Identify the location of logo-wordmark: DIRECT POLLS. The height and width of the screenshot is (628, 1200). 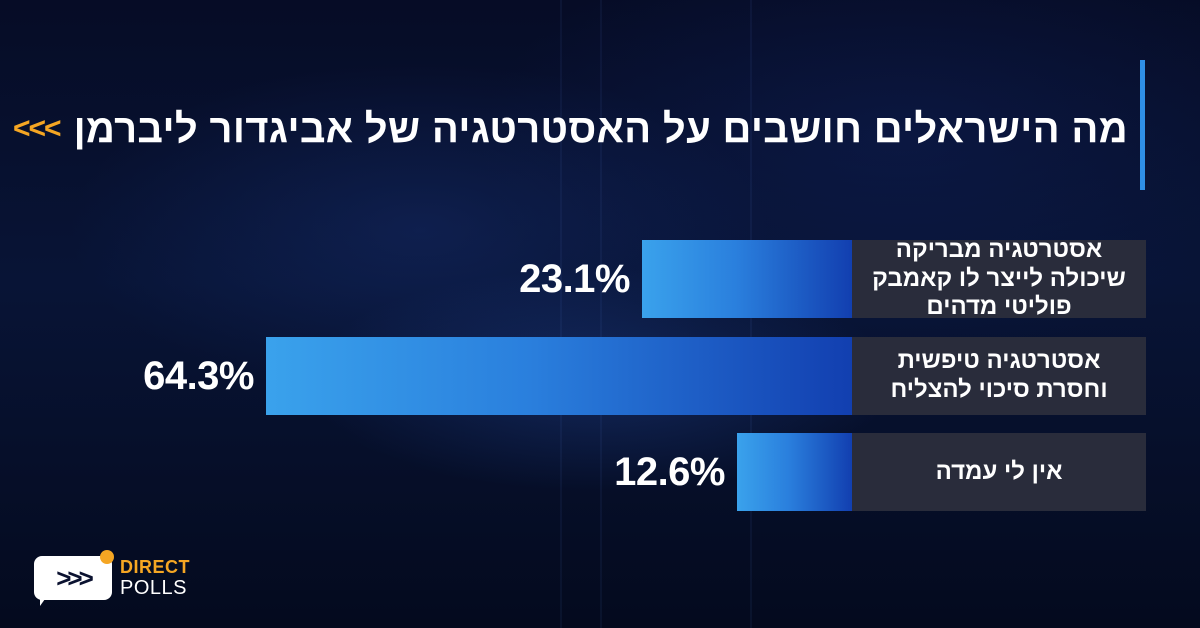
(155, 578).